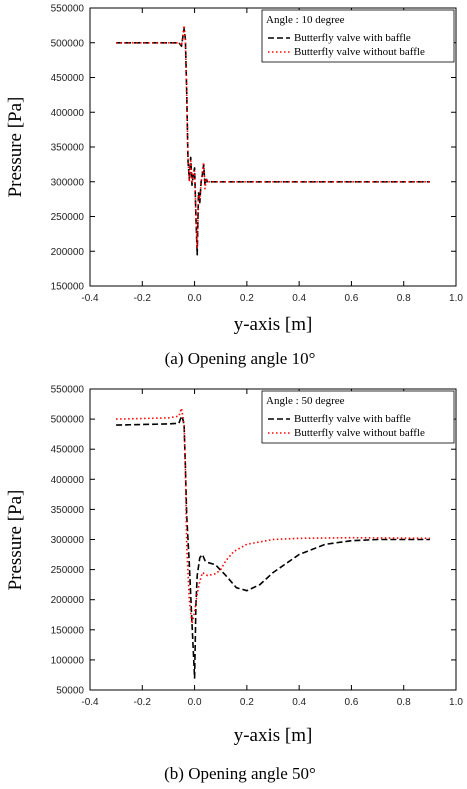 The height and width of the screenshot is (789, 467). Describe the element at coordinates (70, 691) in the screenshot. I see `y-tick-label: 50000` at that location.